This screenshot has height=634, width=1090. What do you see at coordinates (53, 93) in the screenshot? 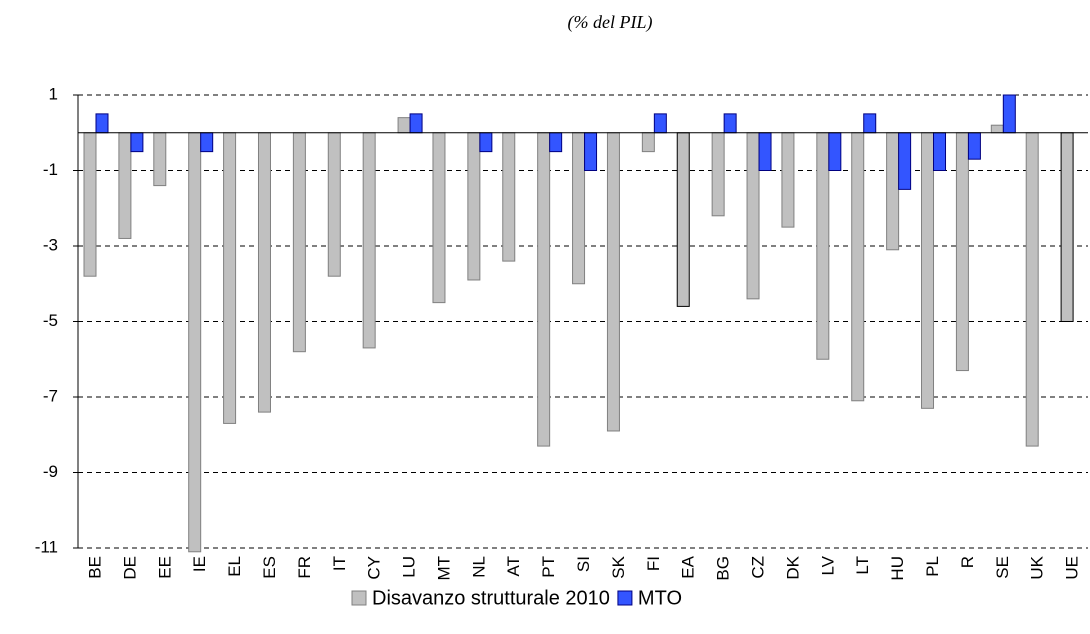
I see `y-tick-label: 1` at bounding box center [53, 93].